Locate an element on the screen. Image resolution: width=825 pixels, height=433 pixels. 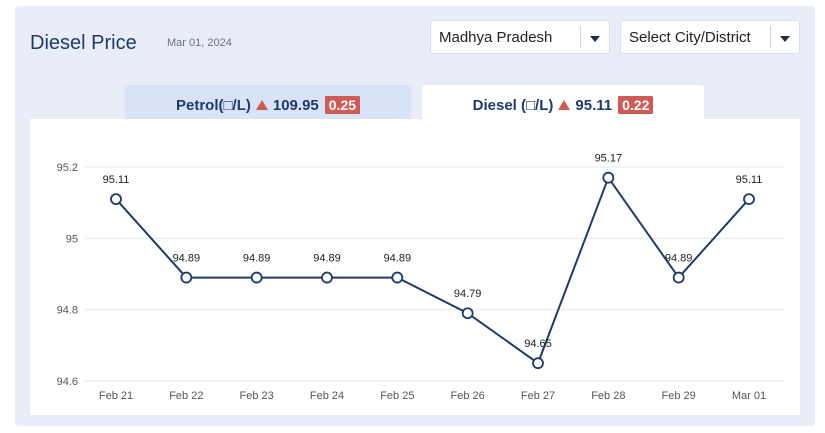
x-tick-label: Feb 29 is located at coordinates (679, 396).